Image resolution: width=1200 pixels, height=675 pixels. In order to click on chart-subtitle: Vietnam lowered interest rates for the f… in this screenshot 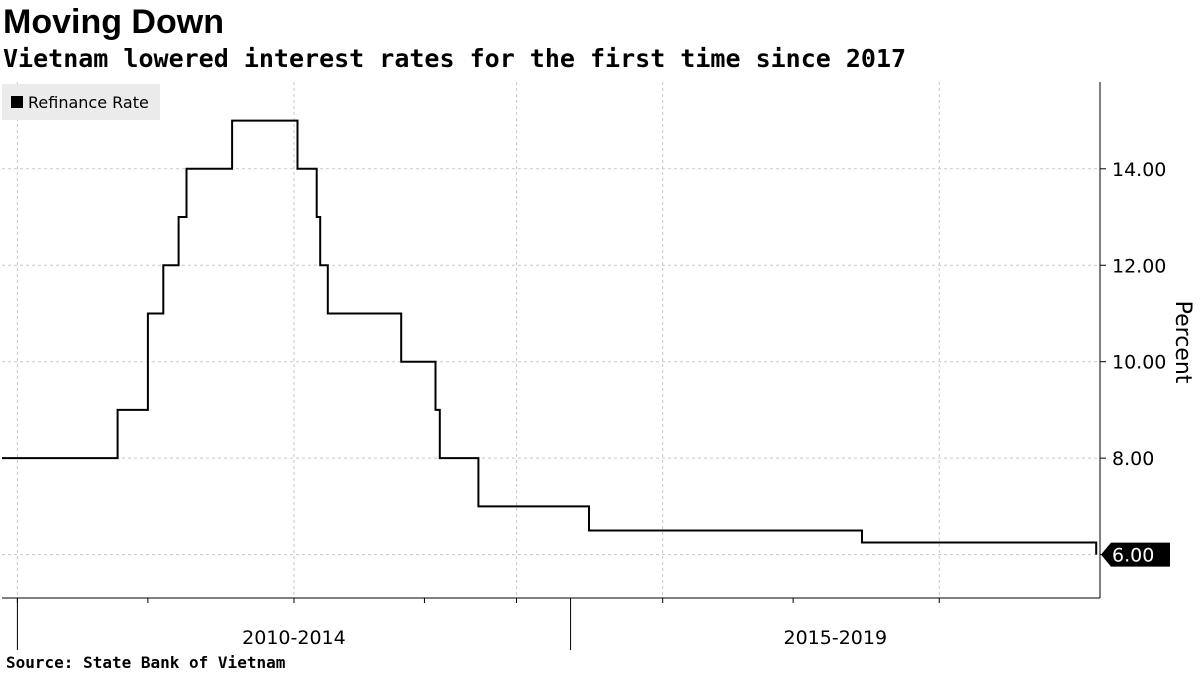, I will do `click(455, 58)`.